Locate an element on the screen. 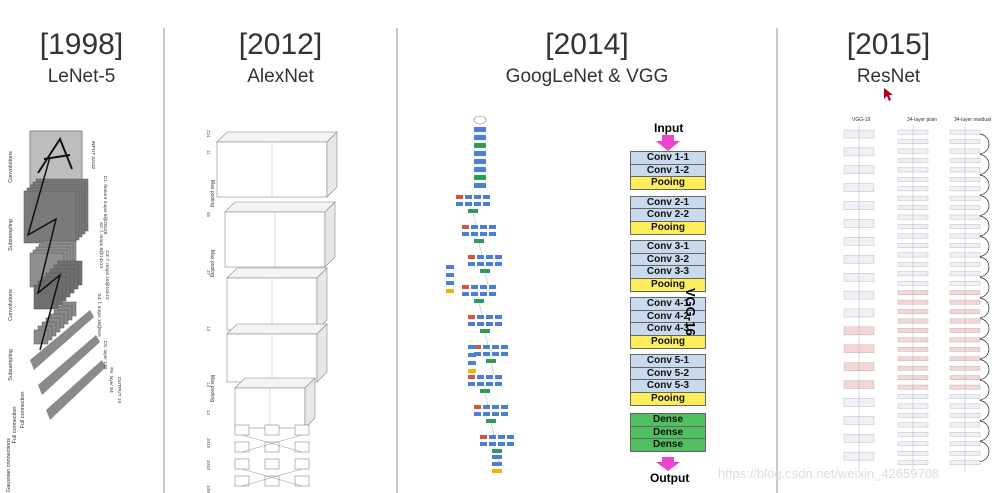 The width and height of the screenshot is (999, 493). googlenet-input is located at coordinates (480, 120).